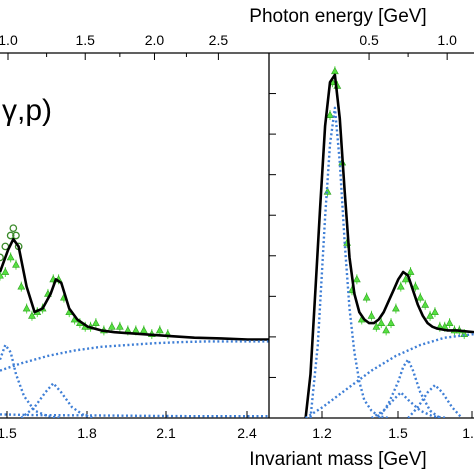 This screenshot has height=474, width=474. I want to click on top-tick-label: 1.5, so click(85, 40).